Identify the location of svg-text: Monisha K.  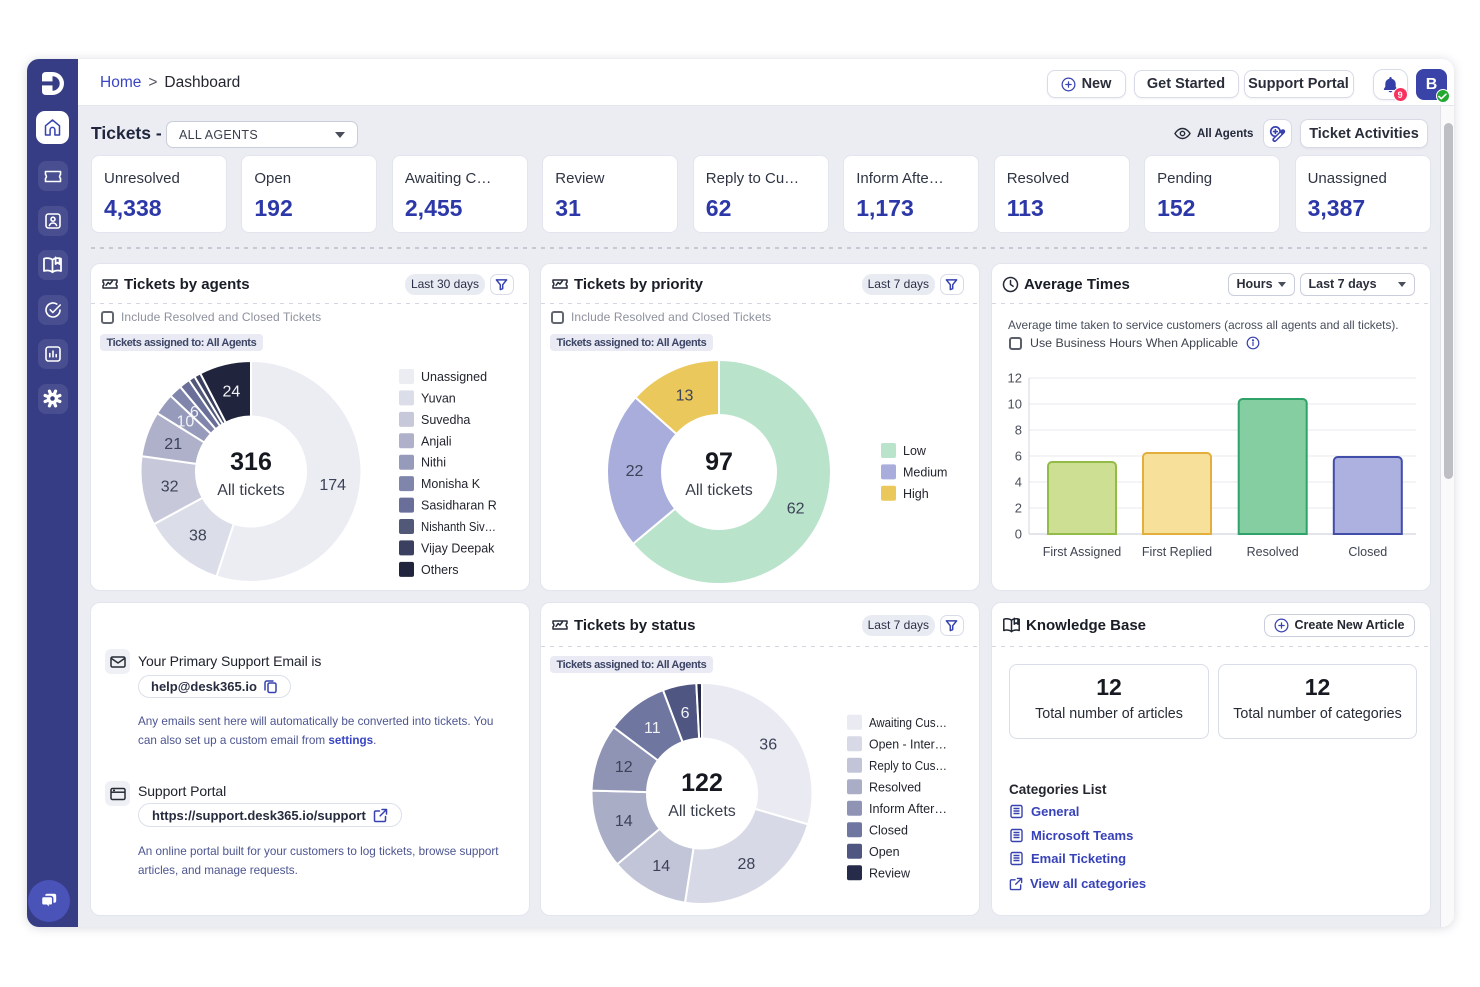
(451, 484).